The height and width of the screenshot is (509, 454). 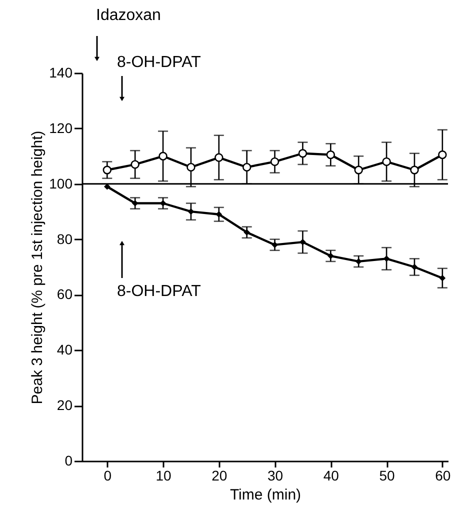 I want to click on y-tick-label: 140, so click(x=61, y=72).